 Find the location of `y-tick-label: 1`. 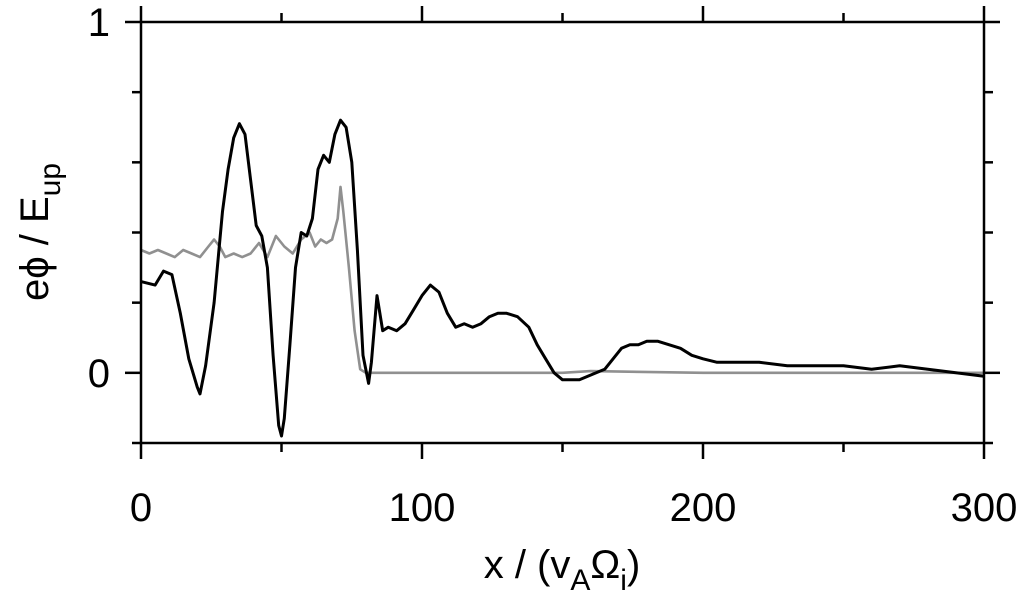

y-tick-label: 1 is located at coordinates (99, 23).